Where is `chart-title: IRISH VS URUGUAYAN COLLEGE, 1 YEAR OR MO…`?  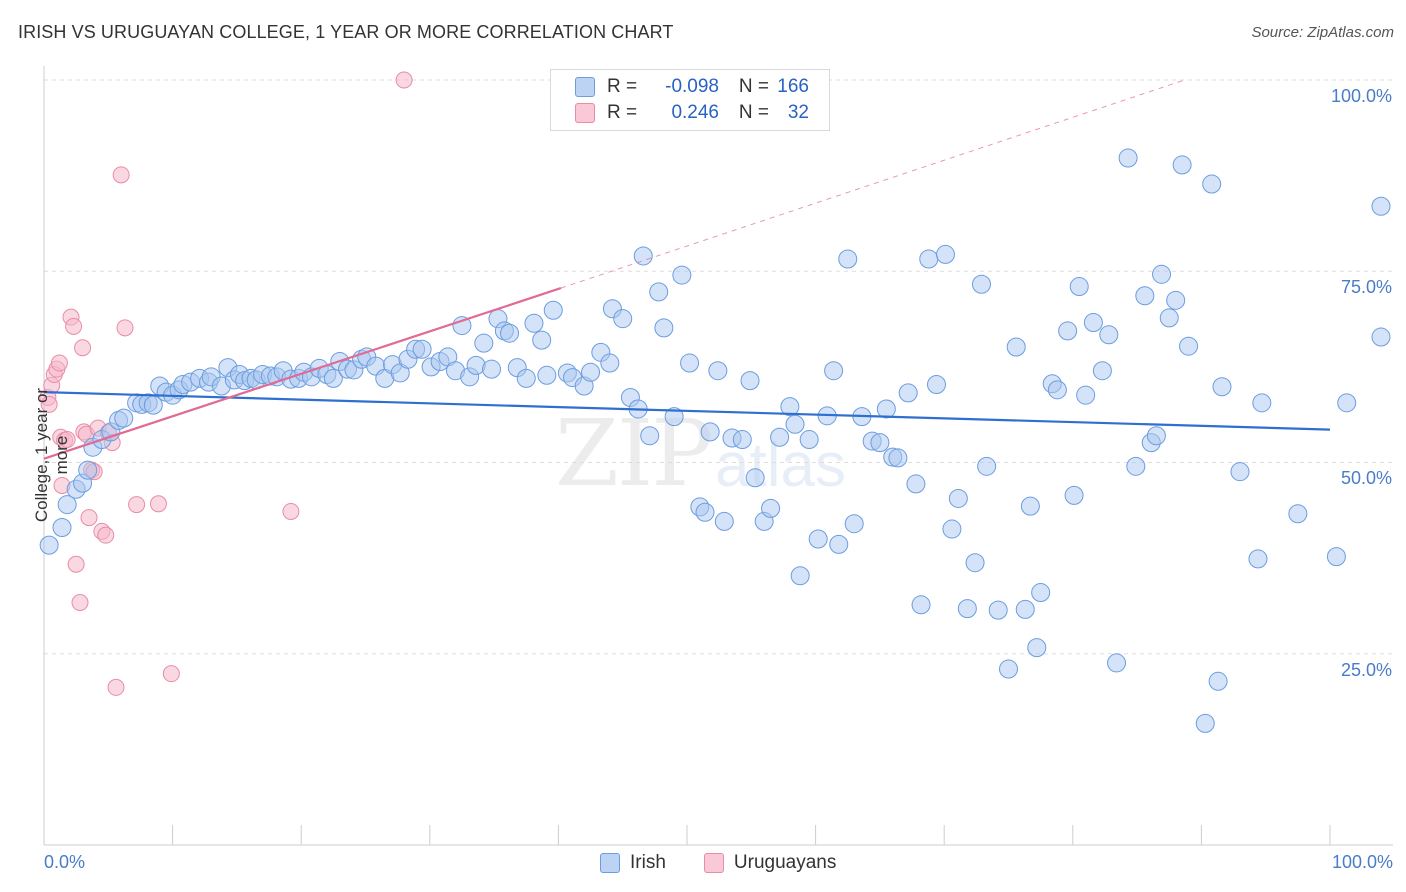 chart-title: IRISH VS URUGUAYAN COLLEGE, 1 YEAR OR MO… is located at coordinates (346, 32).